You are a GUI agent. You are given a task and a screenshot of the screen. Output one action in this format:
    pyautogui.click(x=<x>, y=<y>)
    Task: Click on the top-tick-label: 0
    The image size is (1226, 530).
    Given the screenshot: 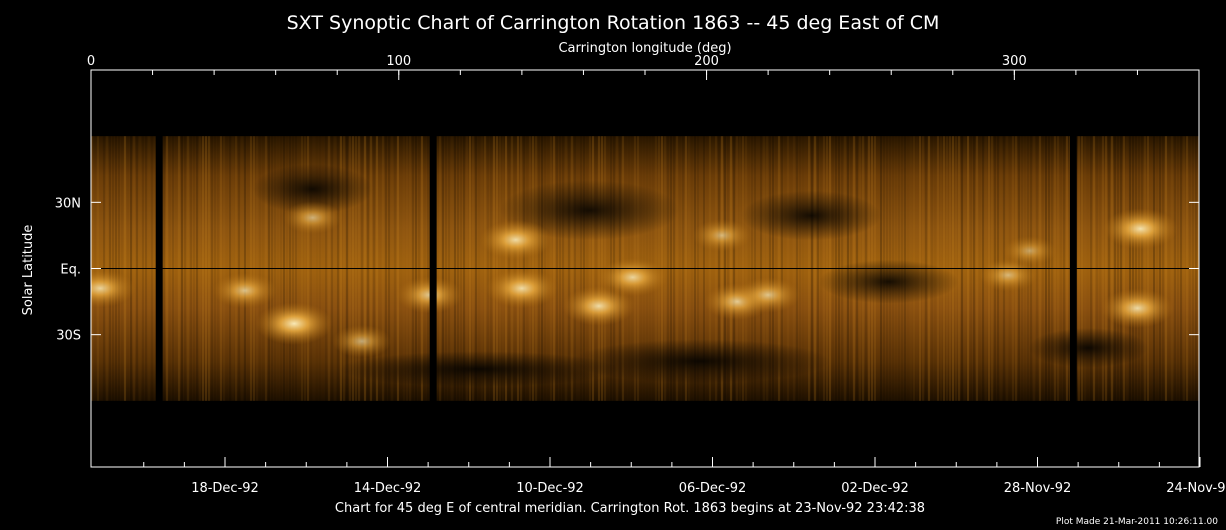 What is the action you would take?
    pyautogui.click(x=91, y=61)
    